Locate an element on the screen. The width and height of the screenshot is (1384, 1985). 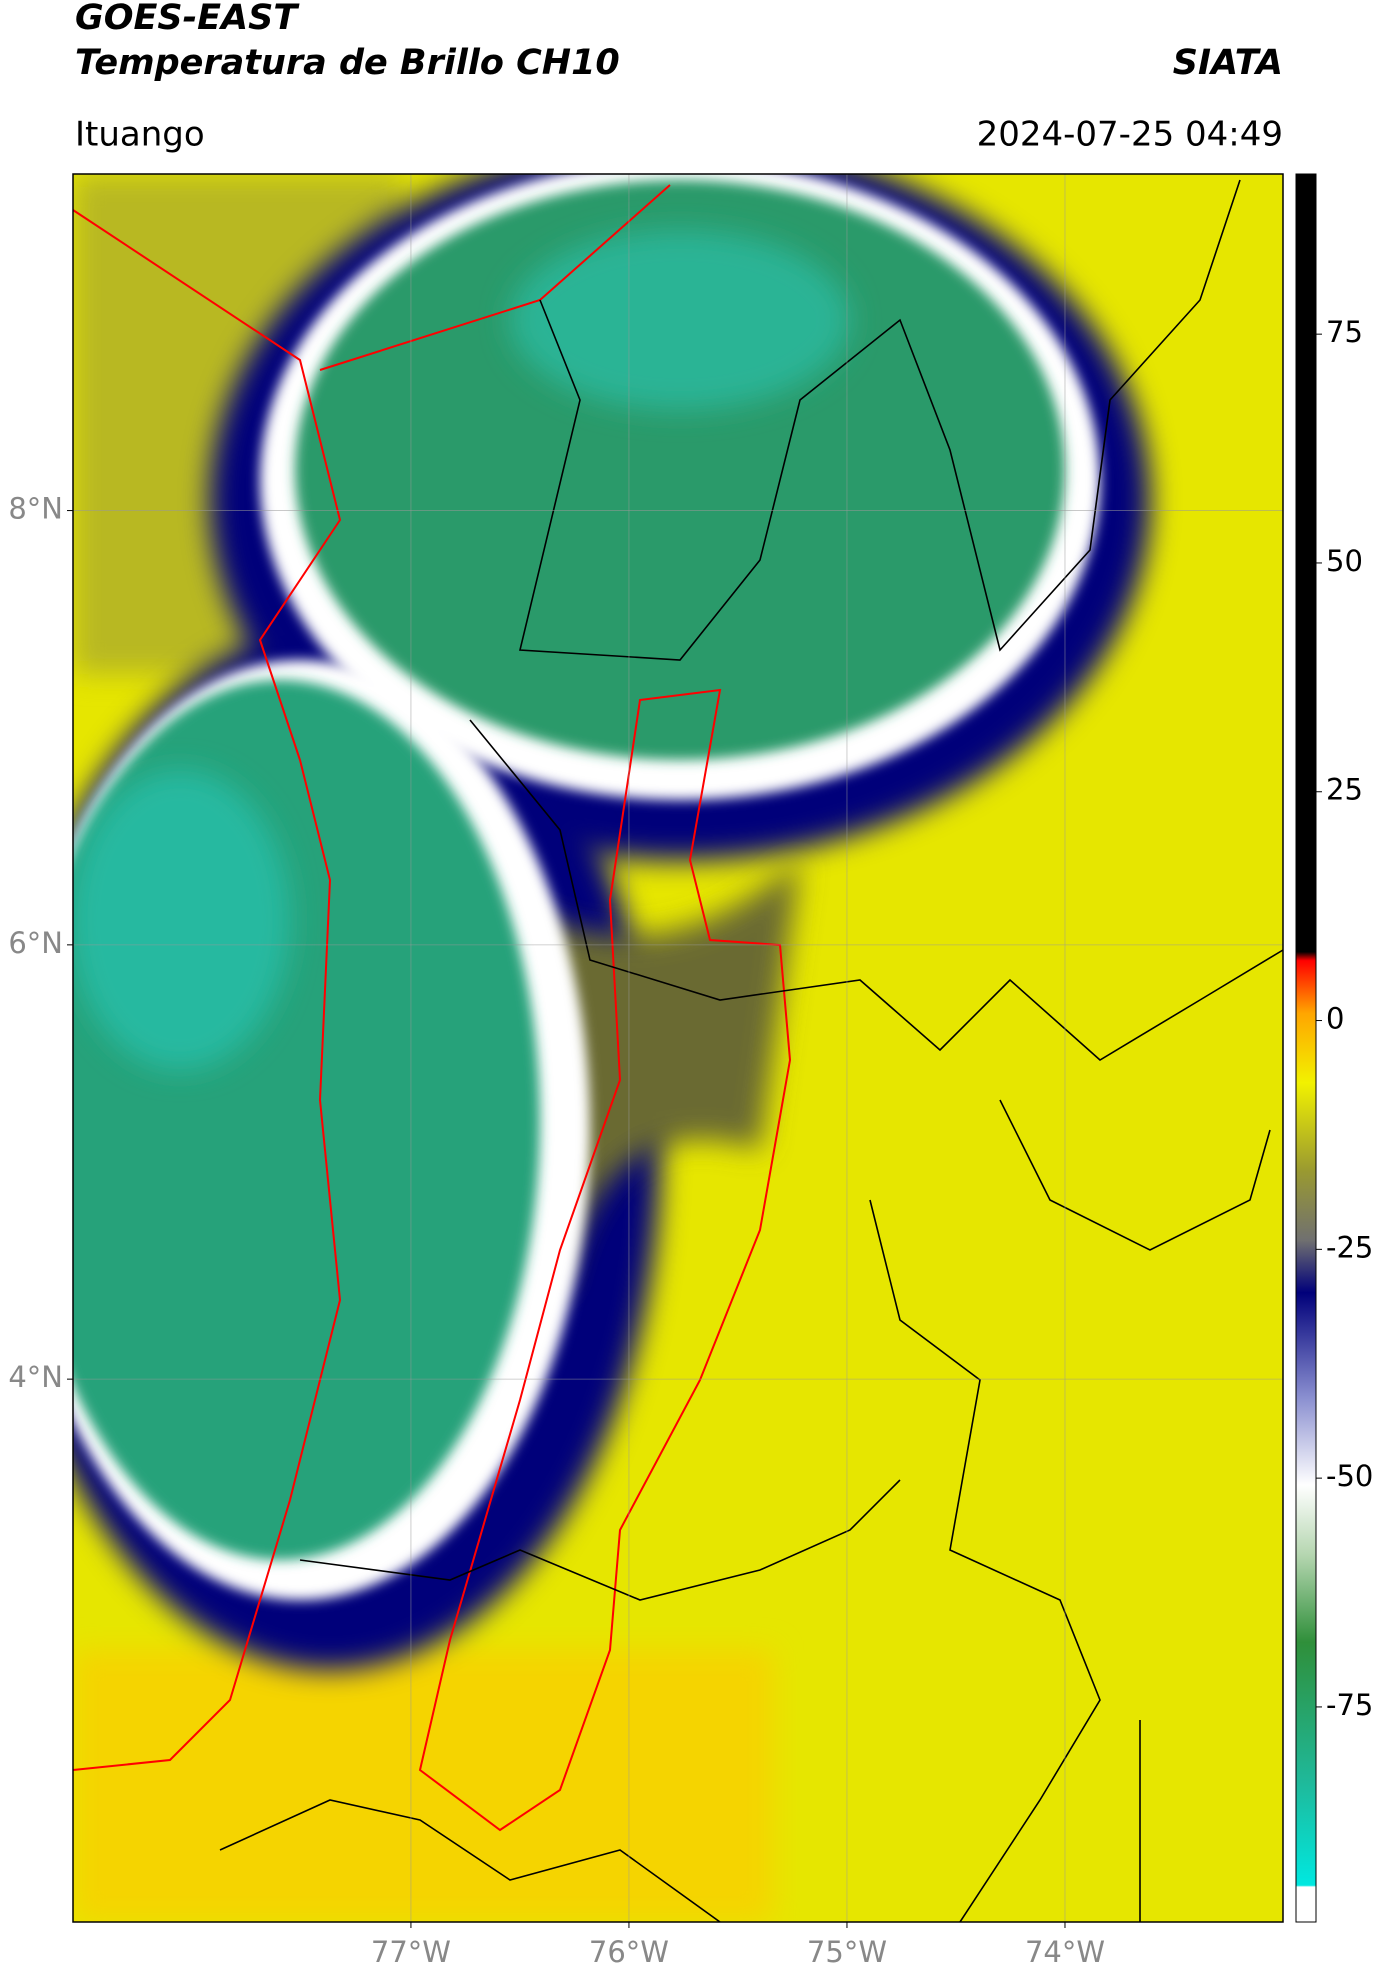
colorbar-tick-label: -75 is located at coordinates (1349, 1705).